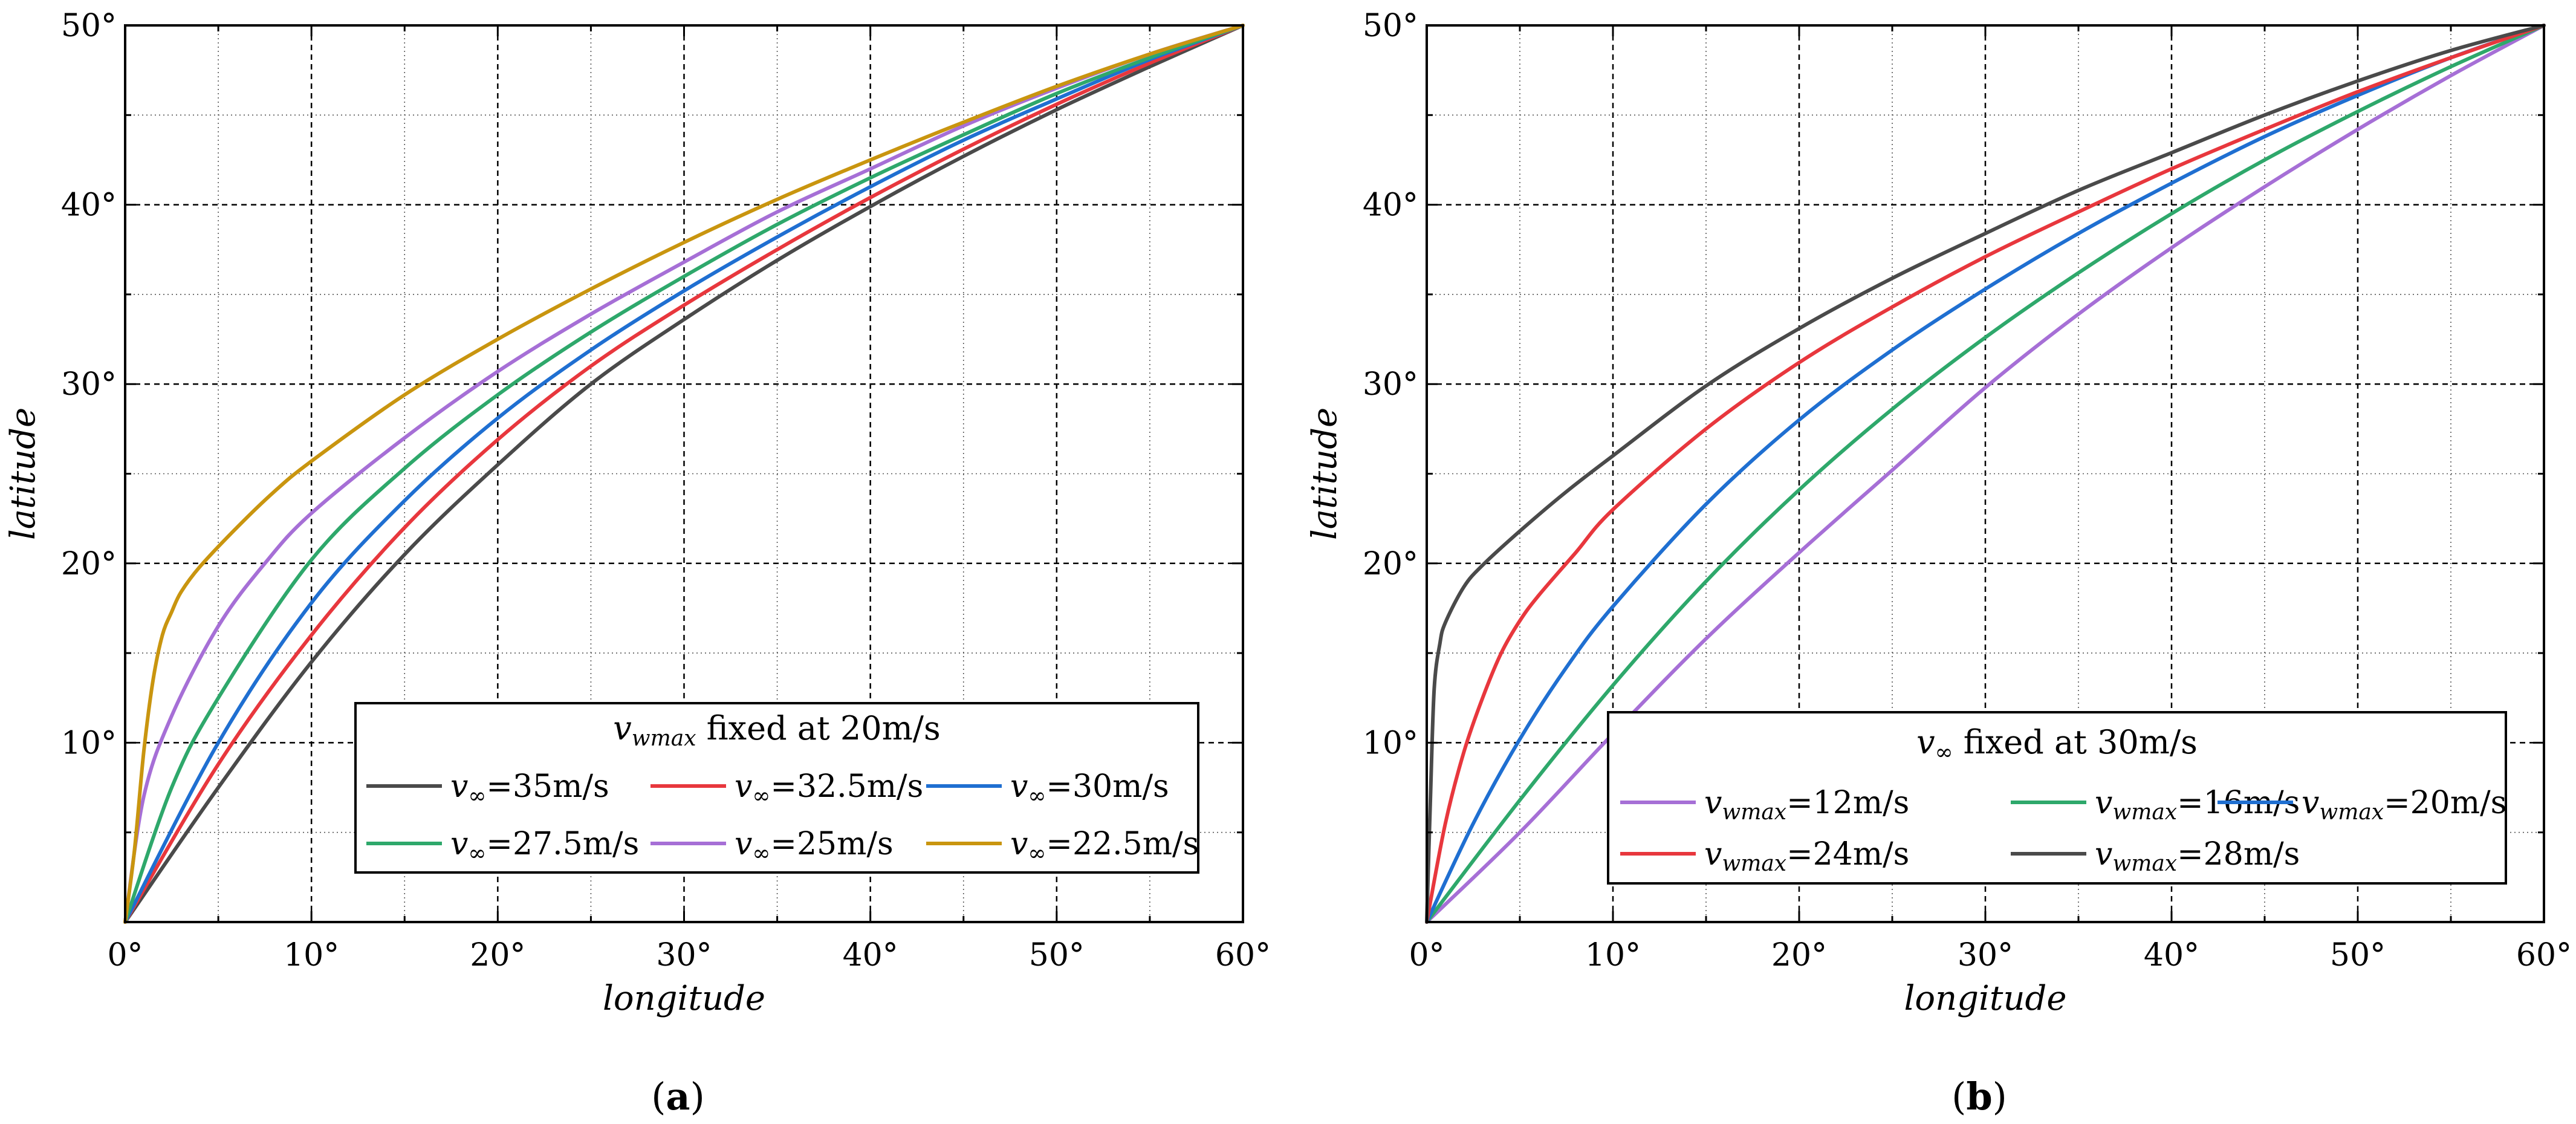 This screenshot has width=2576, height=1124. What do you see at coordinates (678, 1096) in the screenshot?
I see `panel-label: (a)` at bounding box center [678, 1096].